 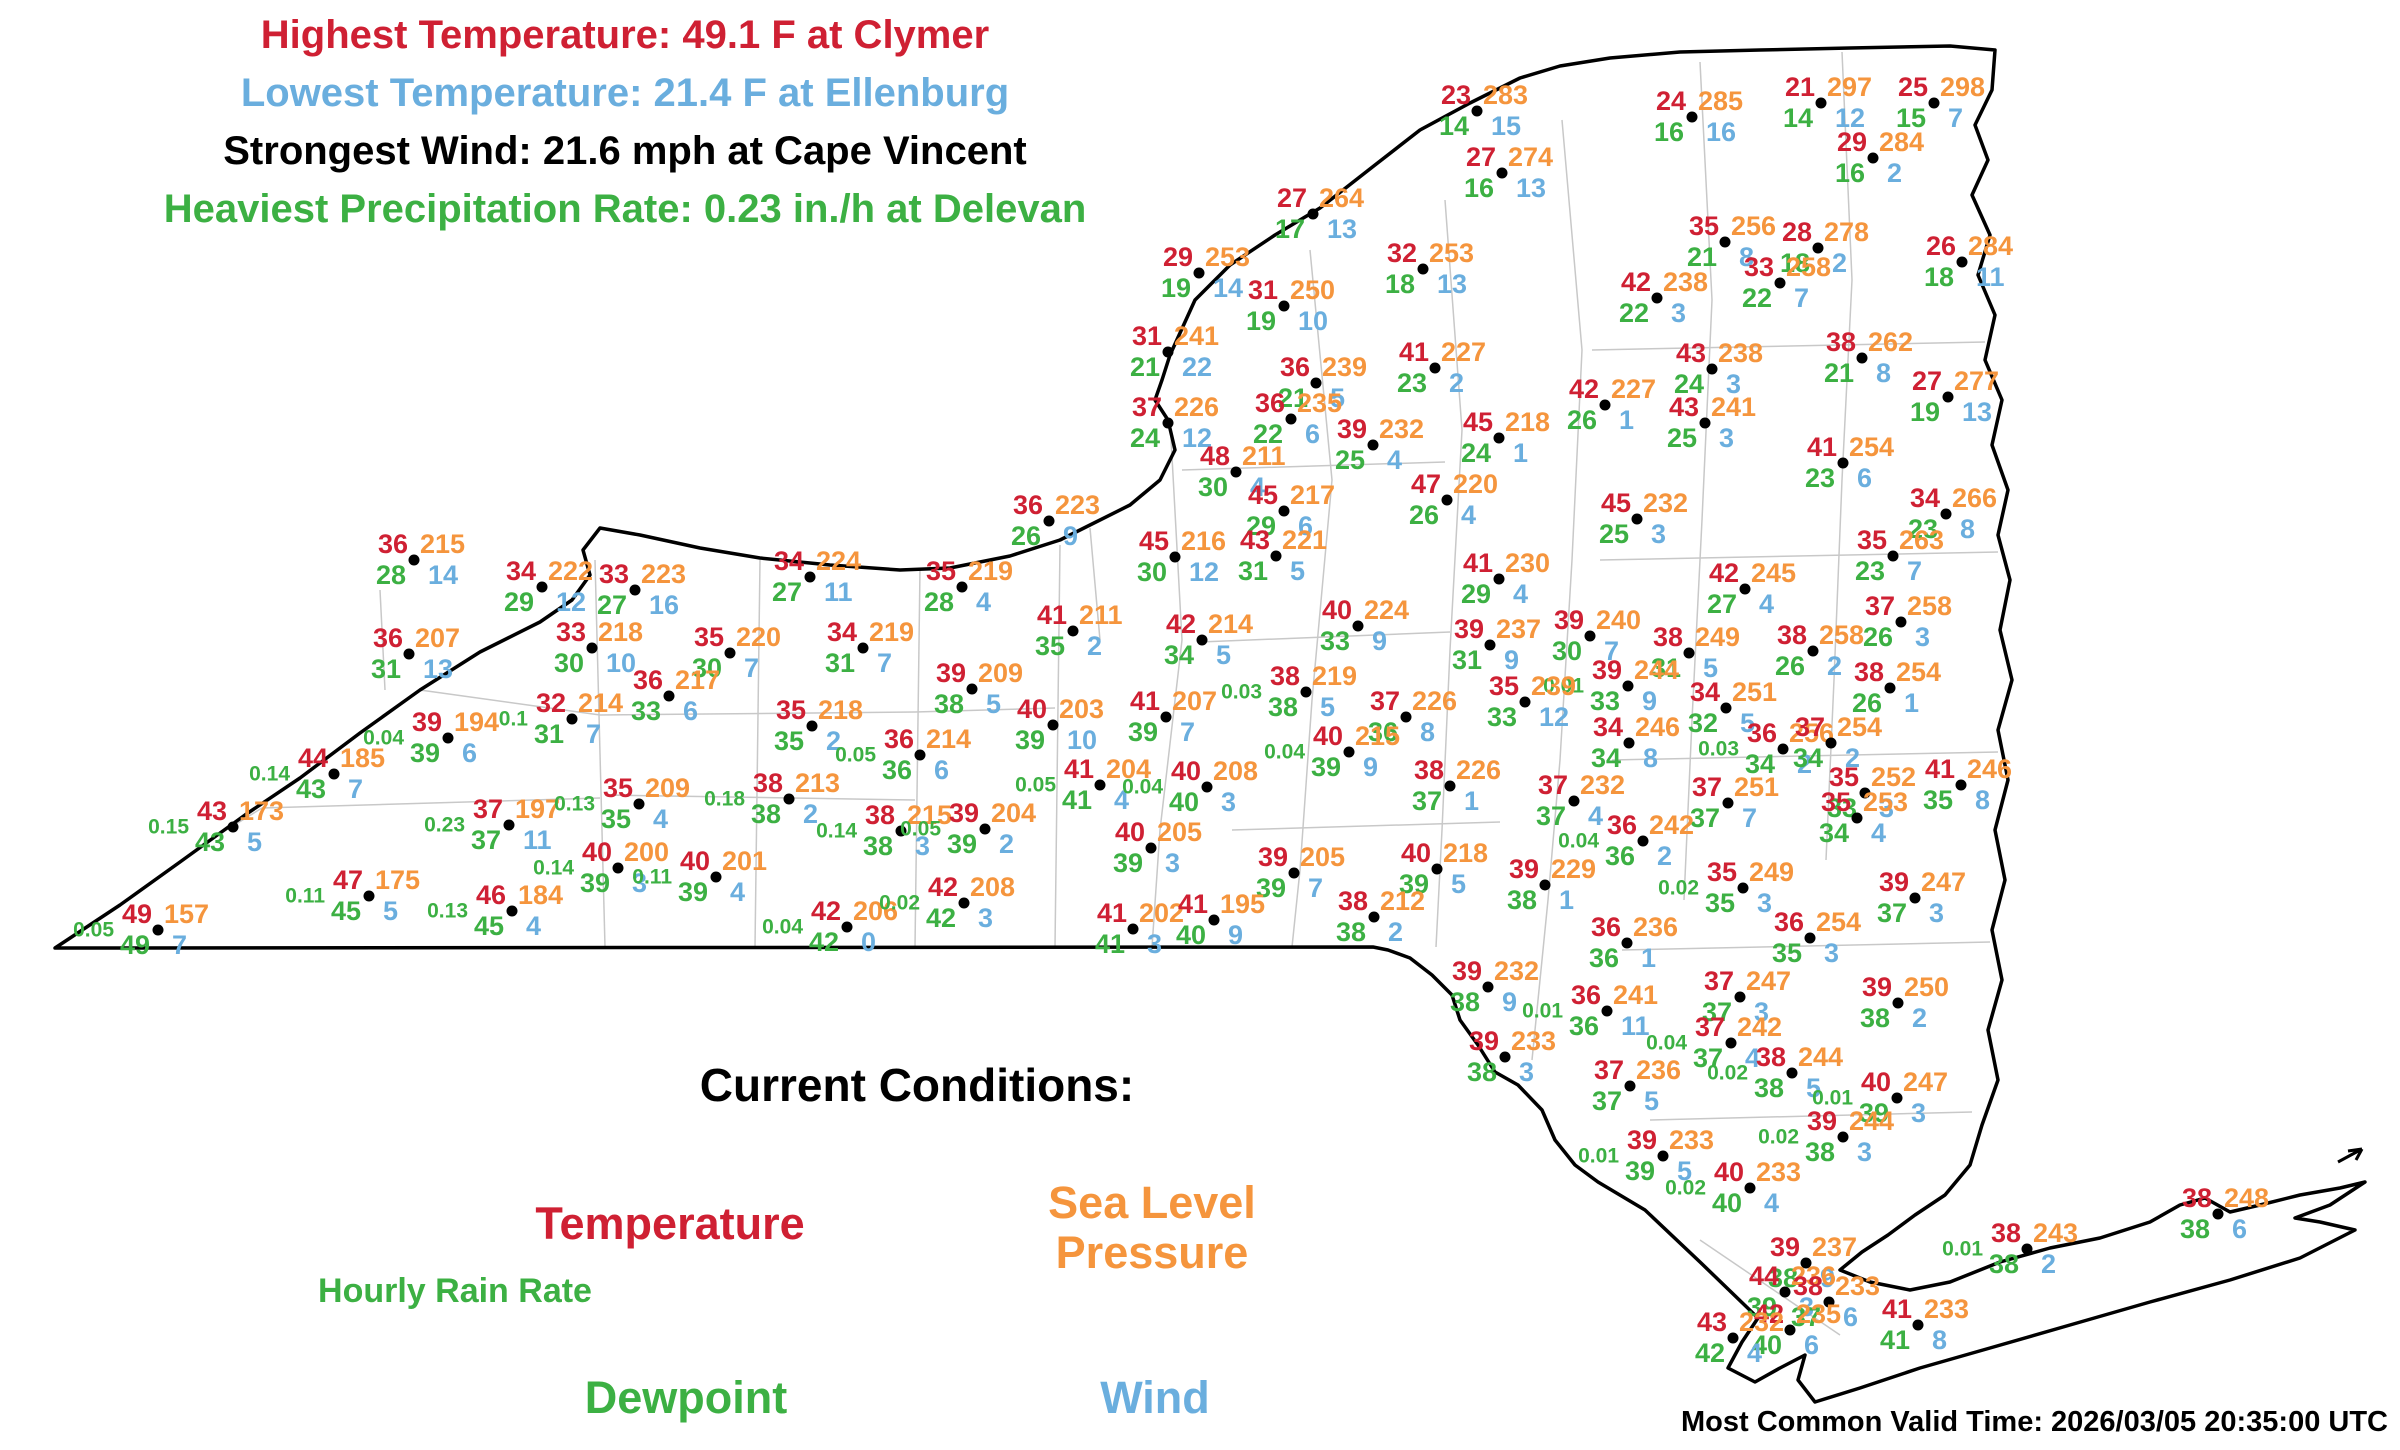 What do you see at coordinates (1212, 487) in the screenshot?
I see `station-dewpoint: 30` at bounding box center [1212, 487].